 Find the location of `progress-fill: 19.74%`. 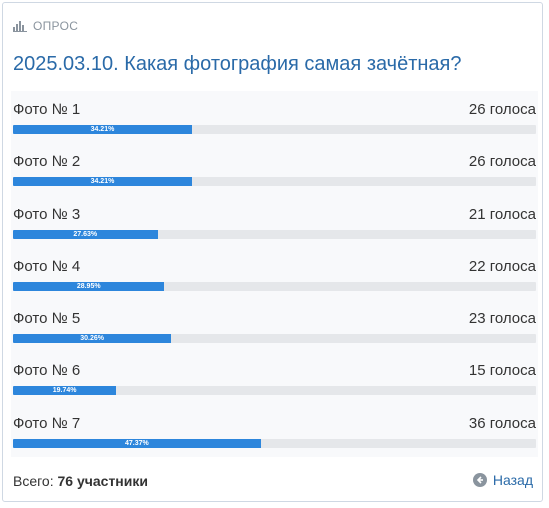

progress-fill: 19.74% is located at coordinates (65, 391).